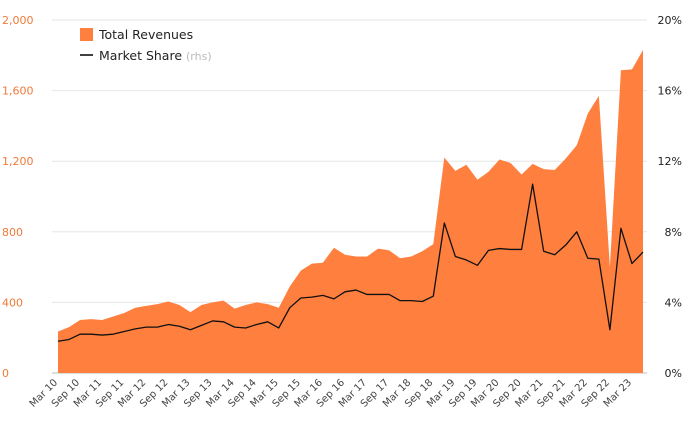 This screenshot has width=700, height=433. I want to click on legend-market-share-name: Market Share, so click(140, 55).